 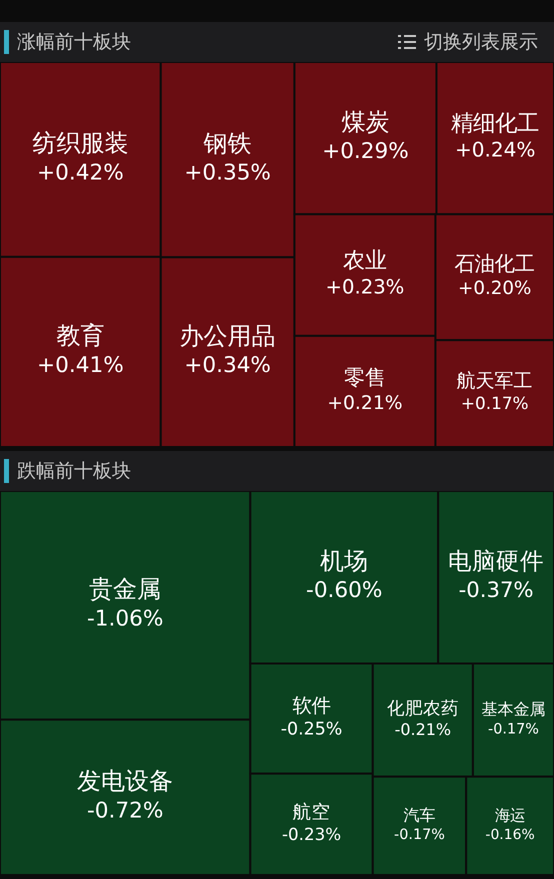 What do you see at coordinates (513, 709) in the screenshot?
I see `category-label: 基本金属` at bounding box center [513, 709].